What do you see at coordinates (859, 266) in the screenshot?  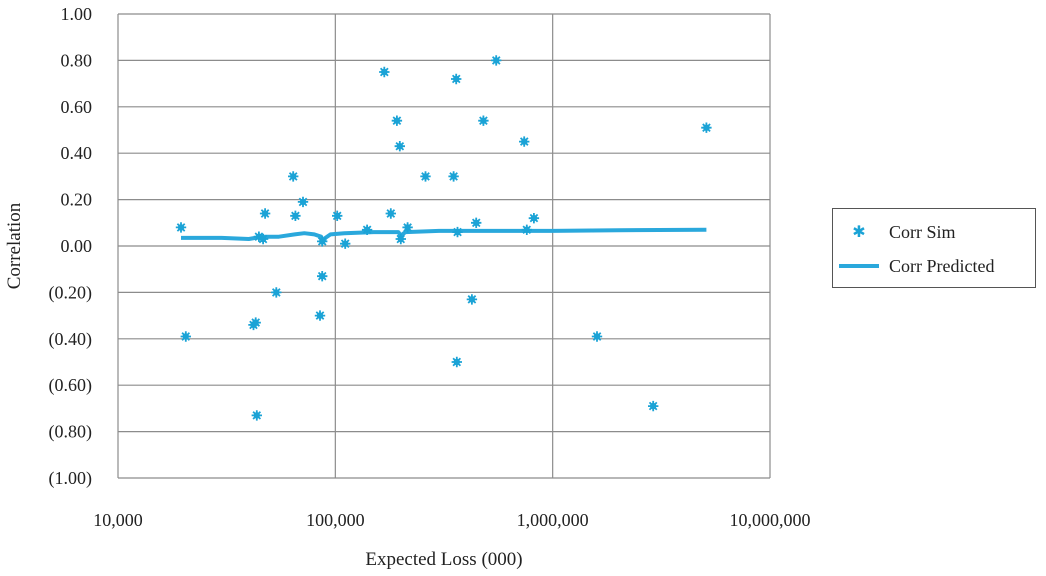 I see `line-marker-icon` at bounding box center [859, 266].